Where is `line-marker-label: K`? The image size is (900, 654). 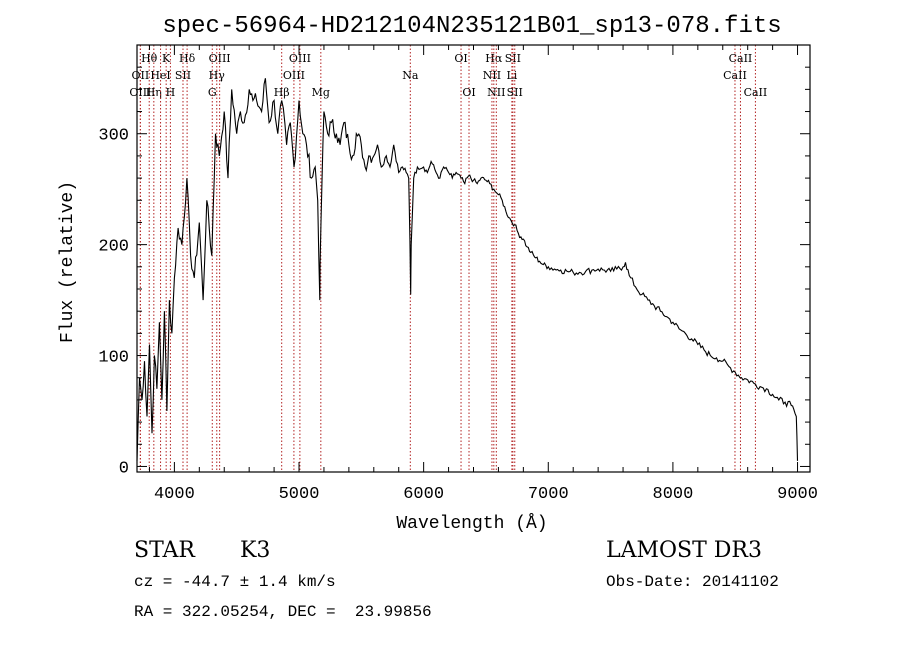 line-marker-label: K is located at coordinates (166, 58).